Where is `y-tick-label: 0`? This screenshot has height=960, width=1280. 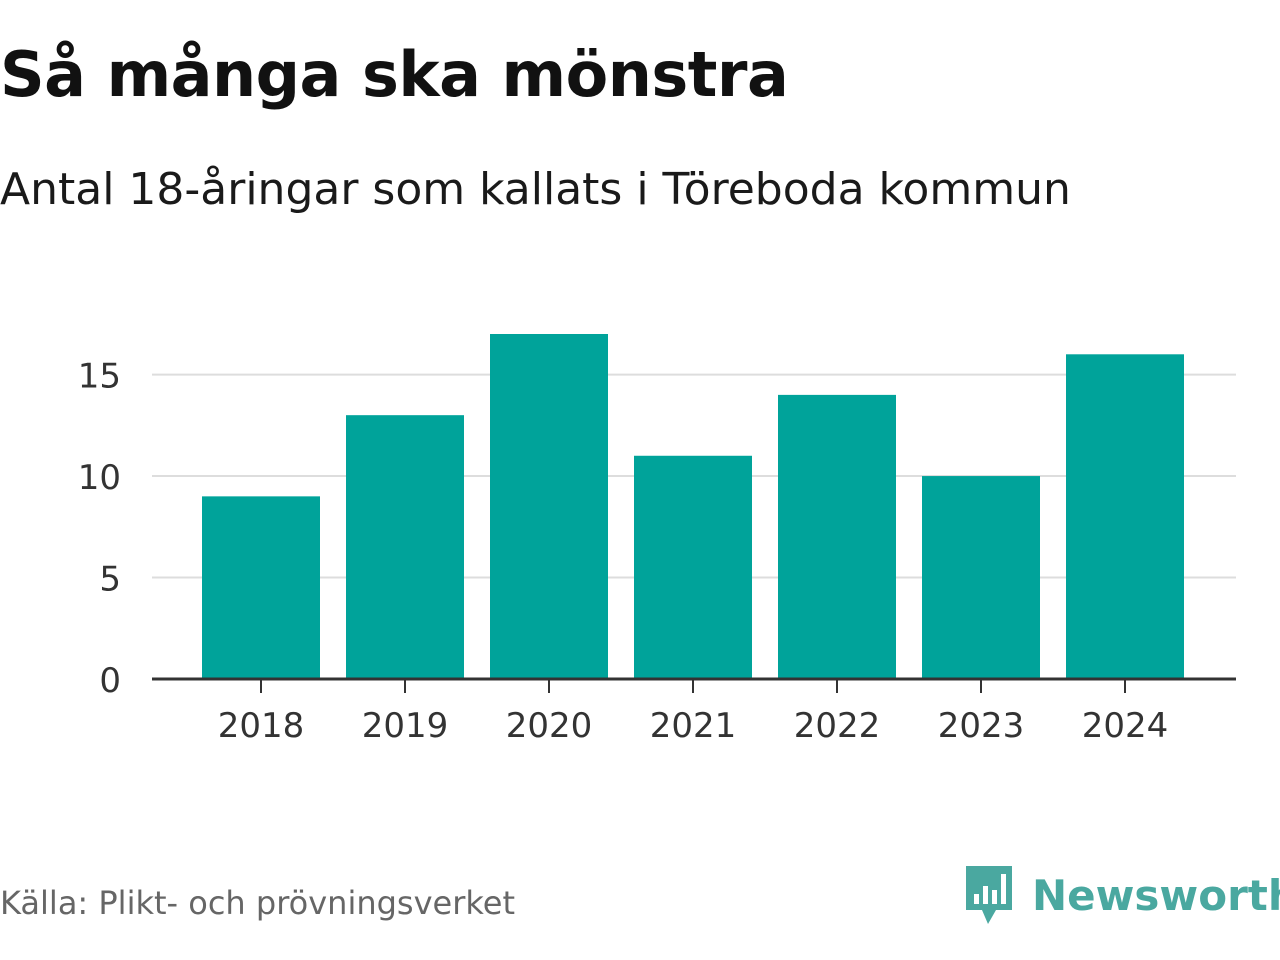 y-tick-label: 0 is located at coordinates (110, 681).